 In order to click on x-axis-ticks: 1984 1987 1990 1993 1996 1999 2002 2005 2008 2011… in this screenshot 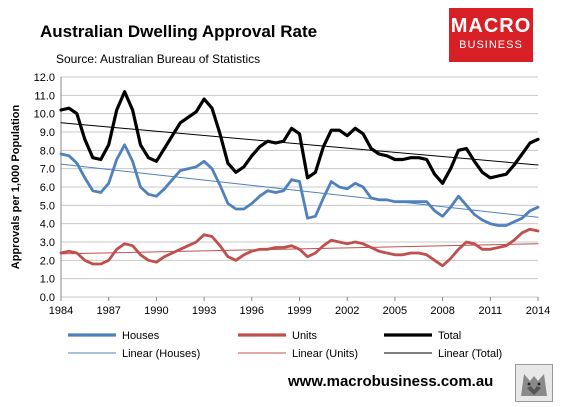, I will do `click(299, 307)`.